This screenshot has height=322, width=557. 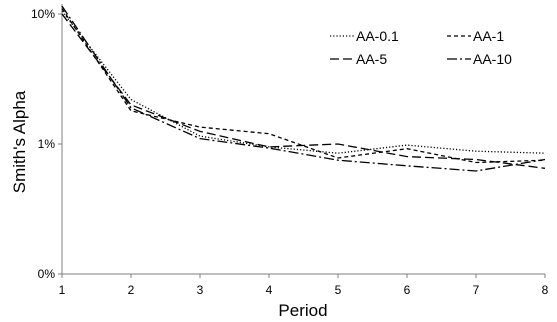 What do you see at coordinates (377, 36) in the screenshot?
I see `legend-label: AA-0.1` at bounding box center [377, 36].